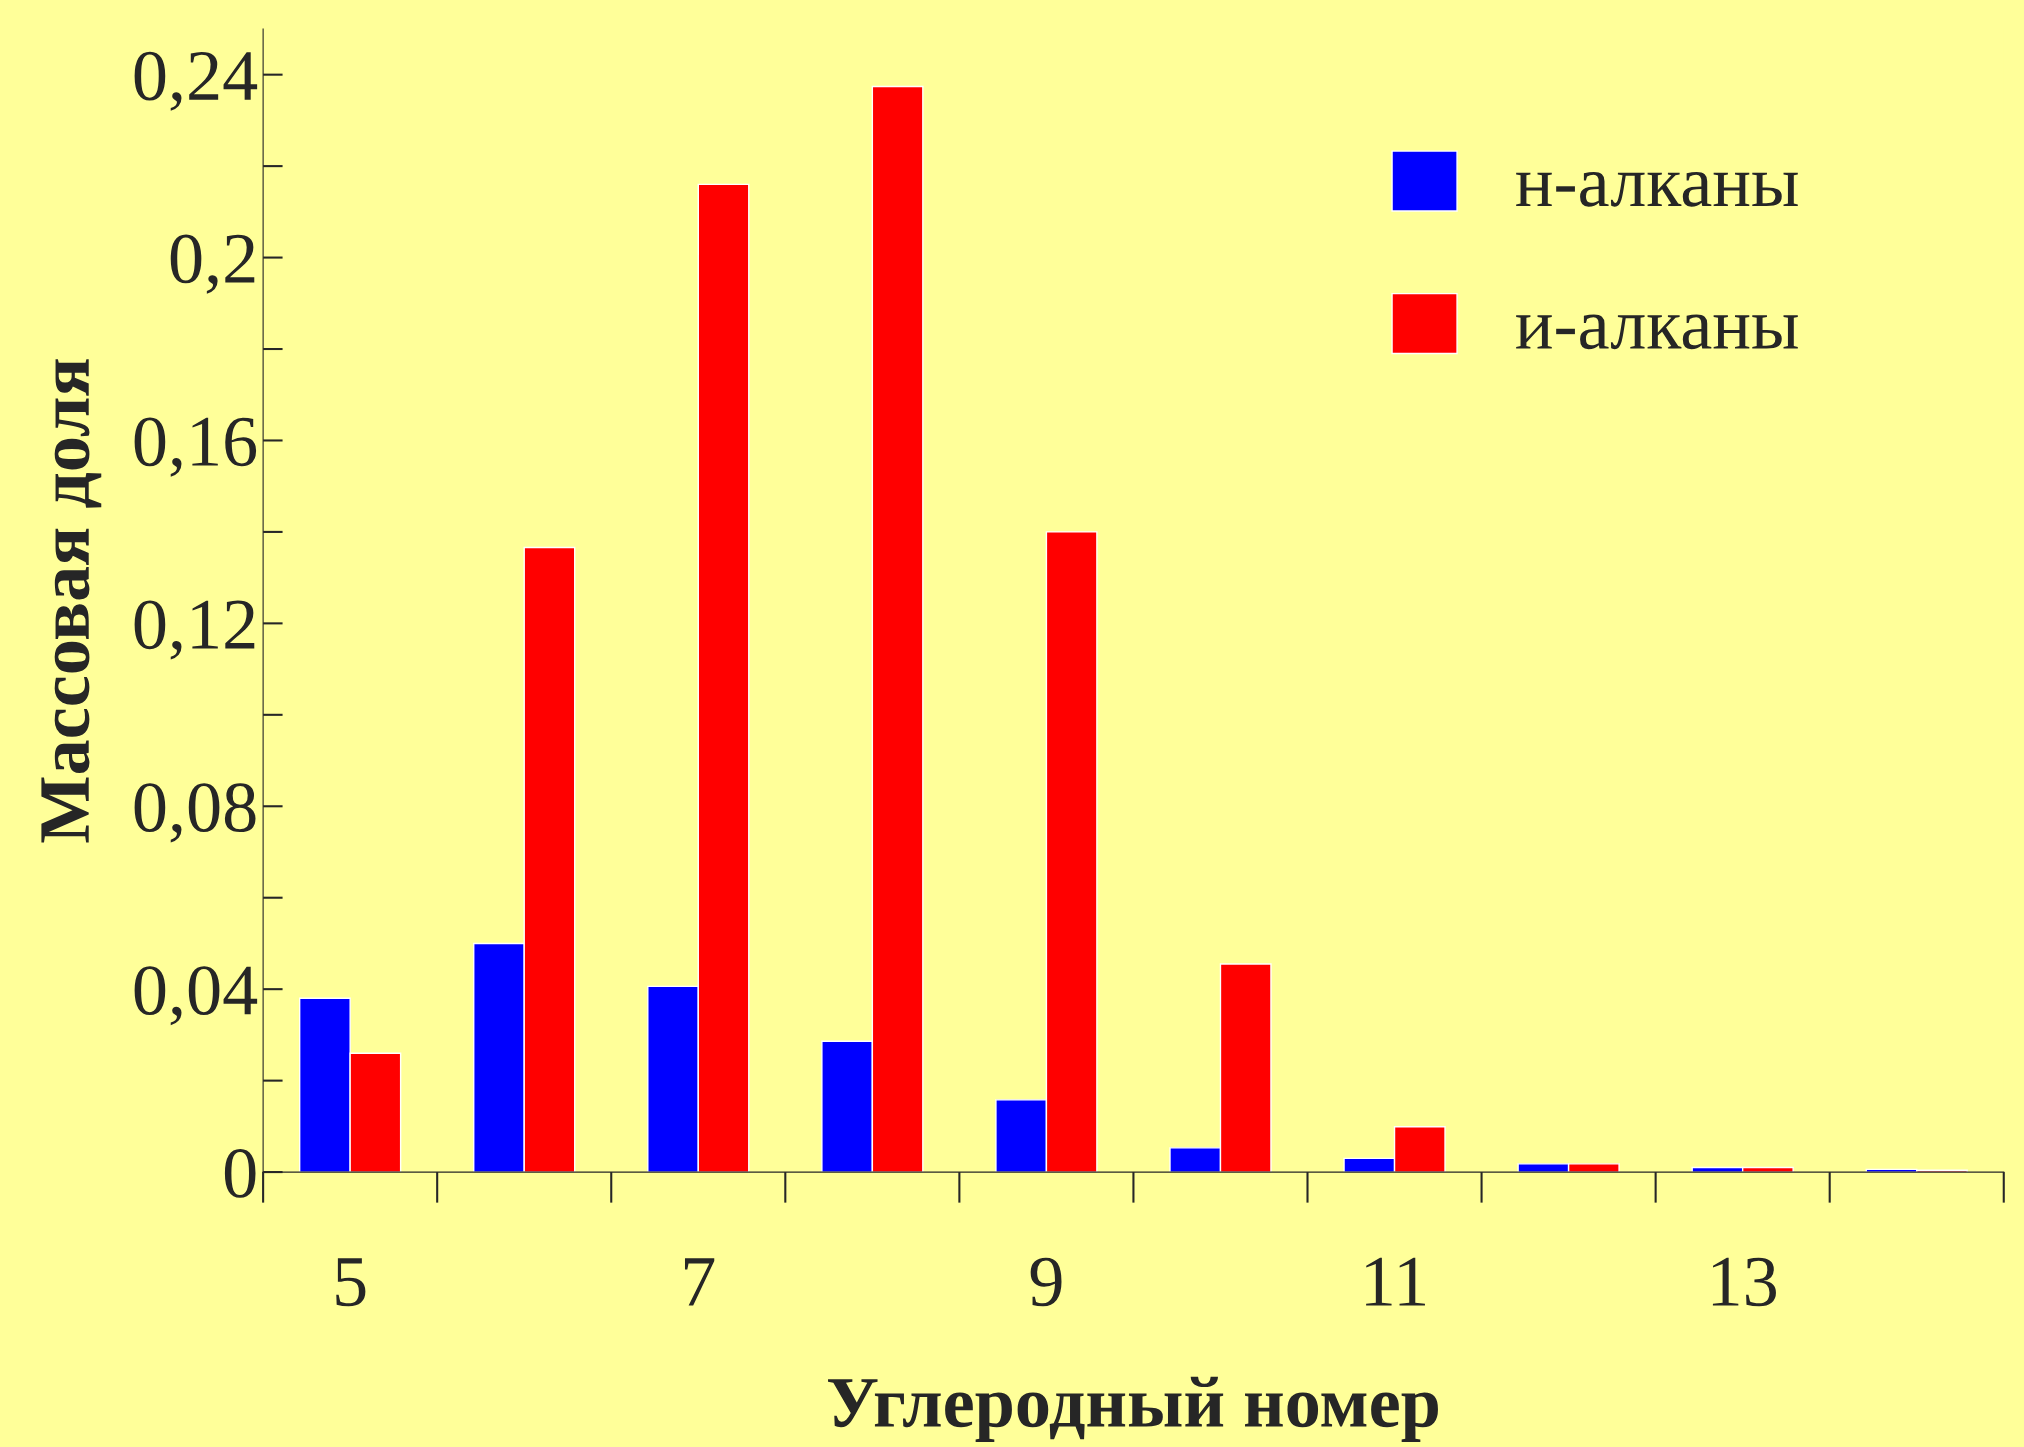 This screenshot has height=1447, width=2024. I want to click on y-tick-label: 0,08, so click(195, 813).